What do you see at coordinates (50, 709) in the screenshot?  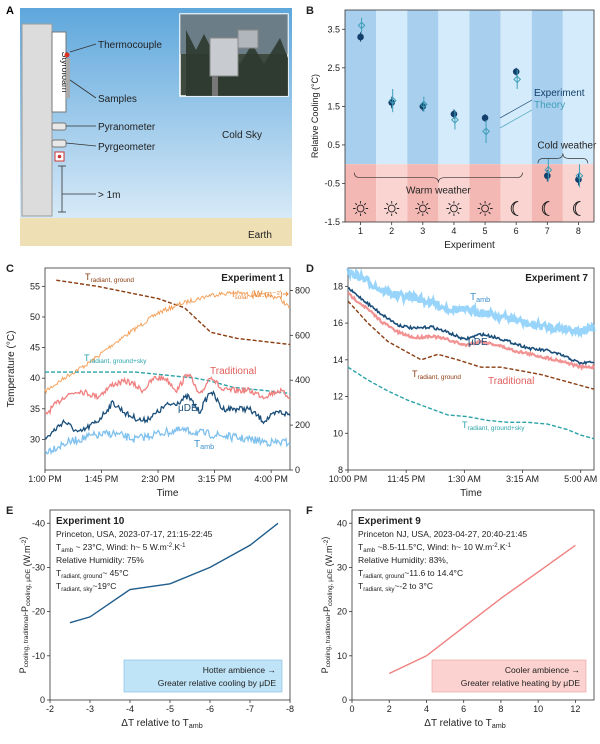 I see `panelE-x-label-0: -2` at bounding box center [50, 709].